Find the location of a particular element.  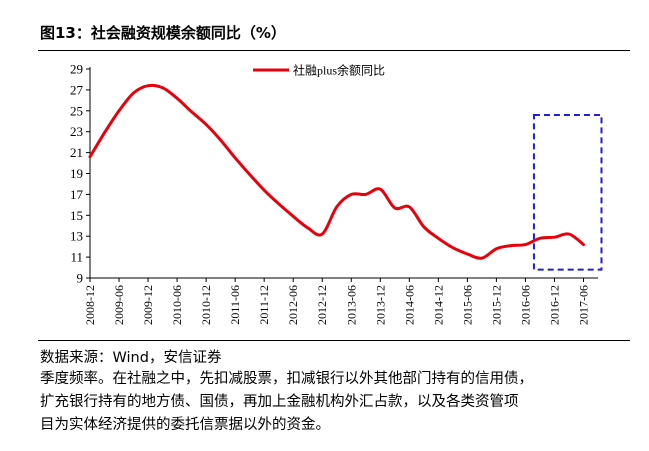

y-tick-label: 29 is located at coordinates (76, 69).